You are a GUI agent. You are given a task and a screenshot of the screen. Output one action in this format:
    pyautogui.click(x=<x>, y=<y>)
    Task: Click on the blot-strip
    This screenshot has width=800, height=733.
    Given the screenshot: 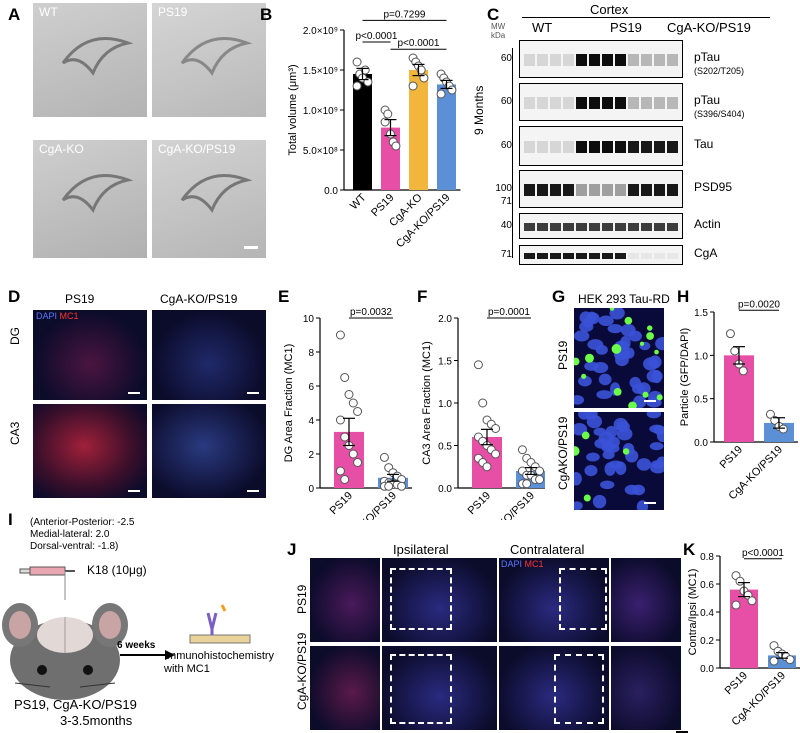 What is the action you would take?
    pyautogui.click(x=601, y=255)
    